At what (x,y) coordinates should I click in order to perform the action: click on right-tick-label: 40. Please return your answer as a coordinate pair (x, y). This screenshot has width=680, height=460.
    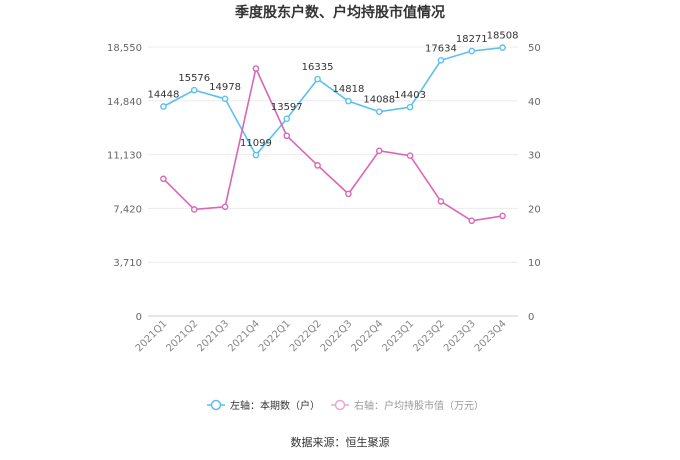
    Looking at the image, I should click on (534, 102).